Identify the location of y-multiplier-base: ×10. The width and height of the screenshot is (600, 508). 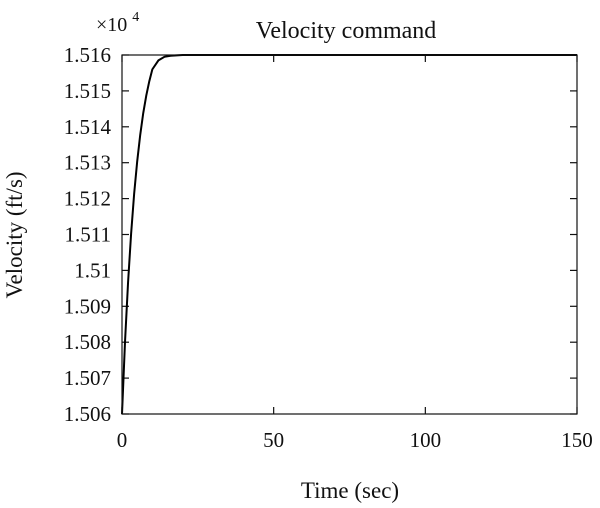
(111, 25).